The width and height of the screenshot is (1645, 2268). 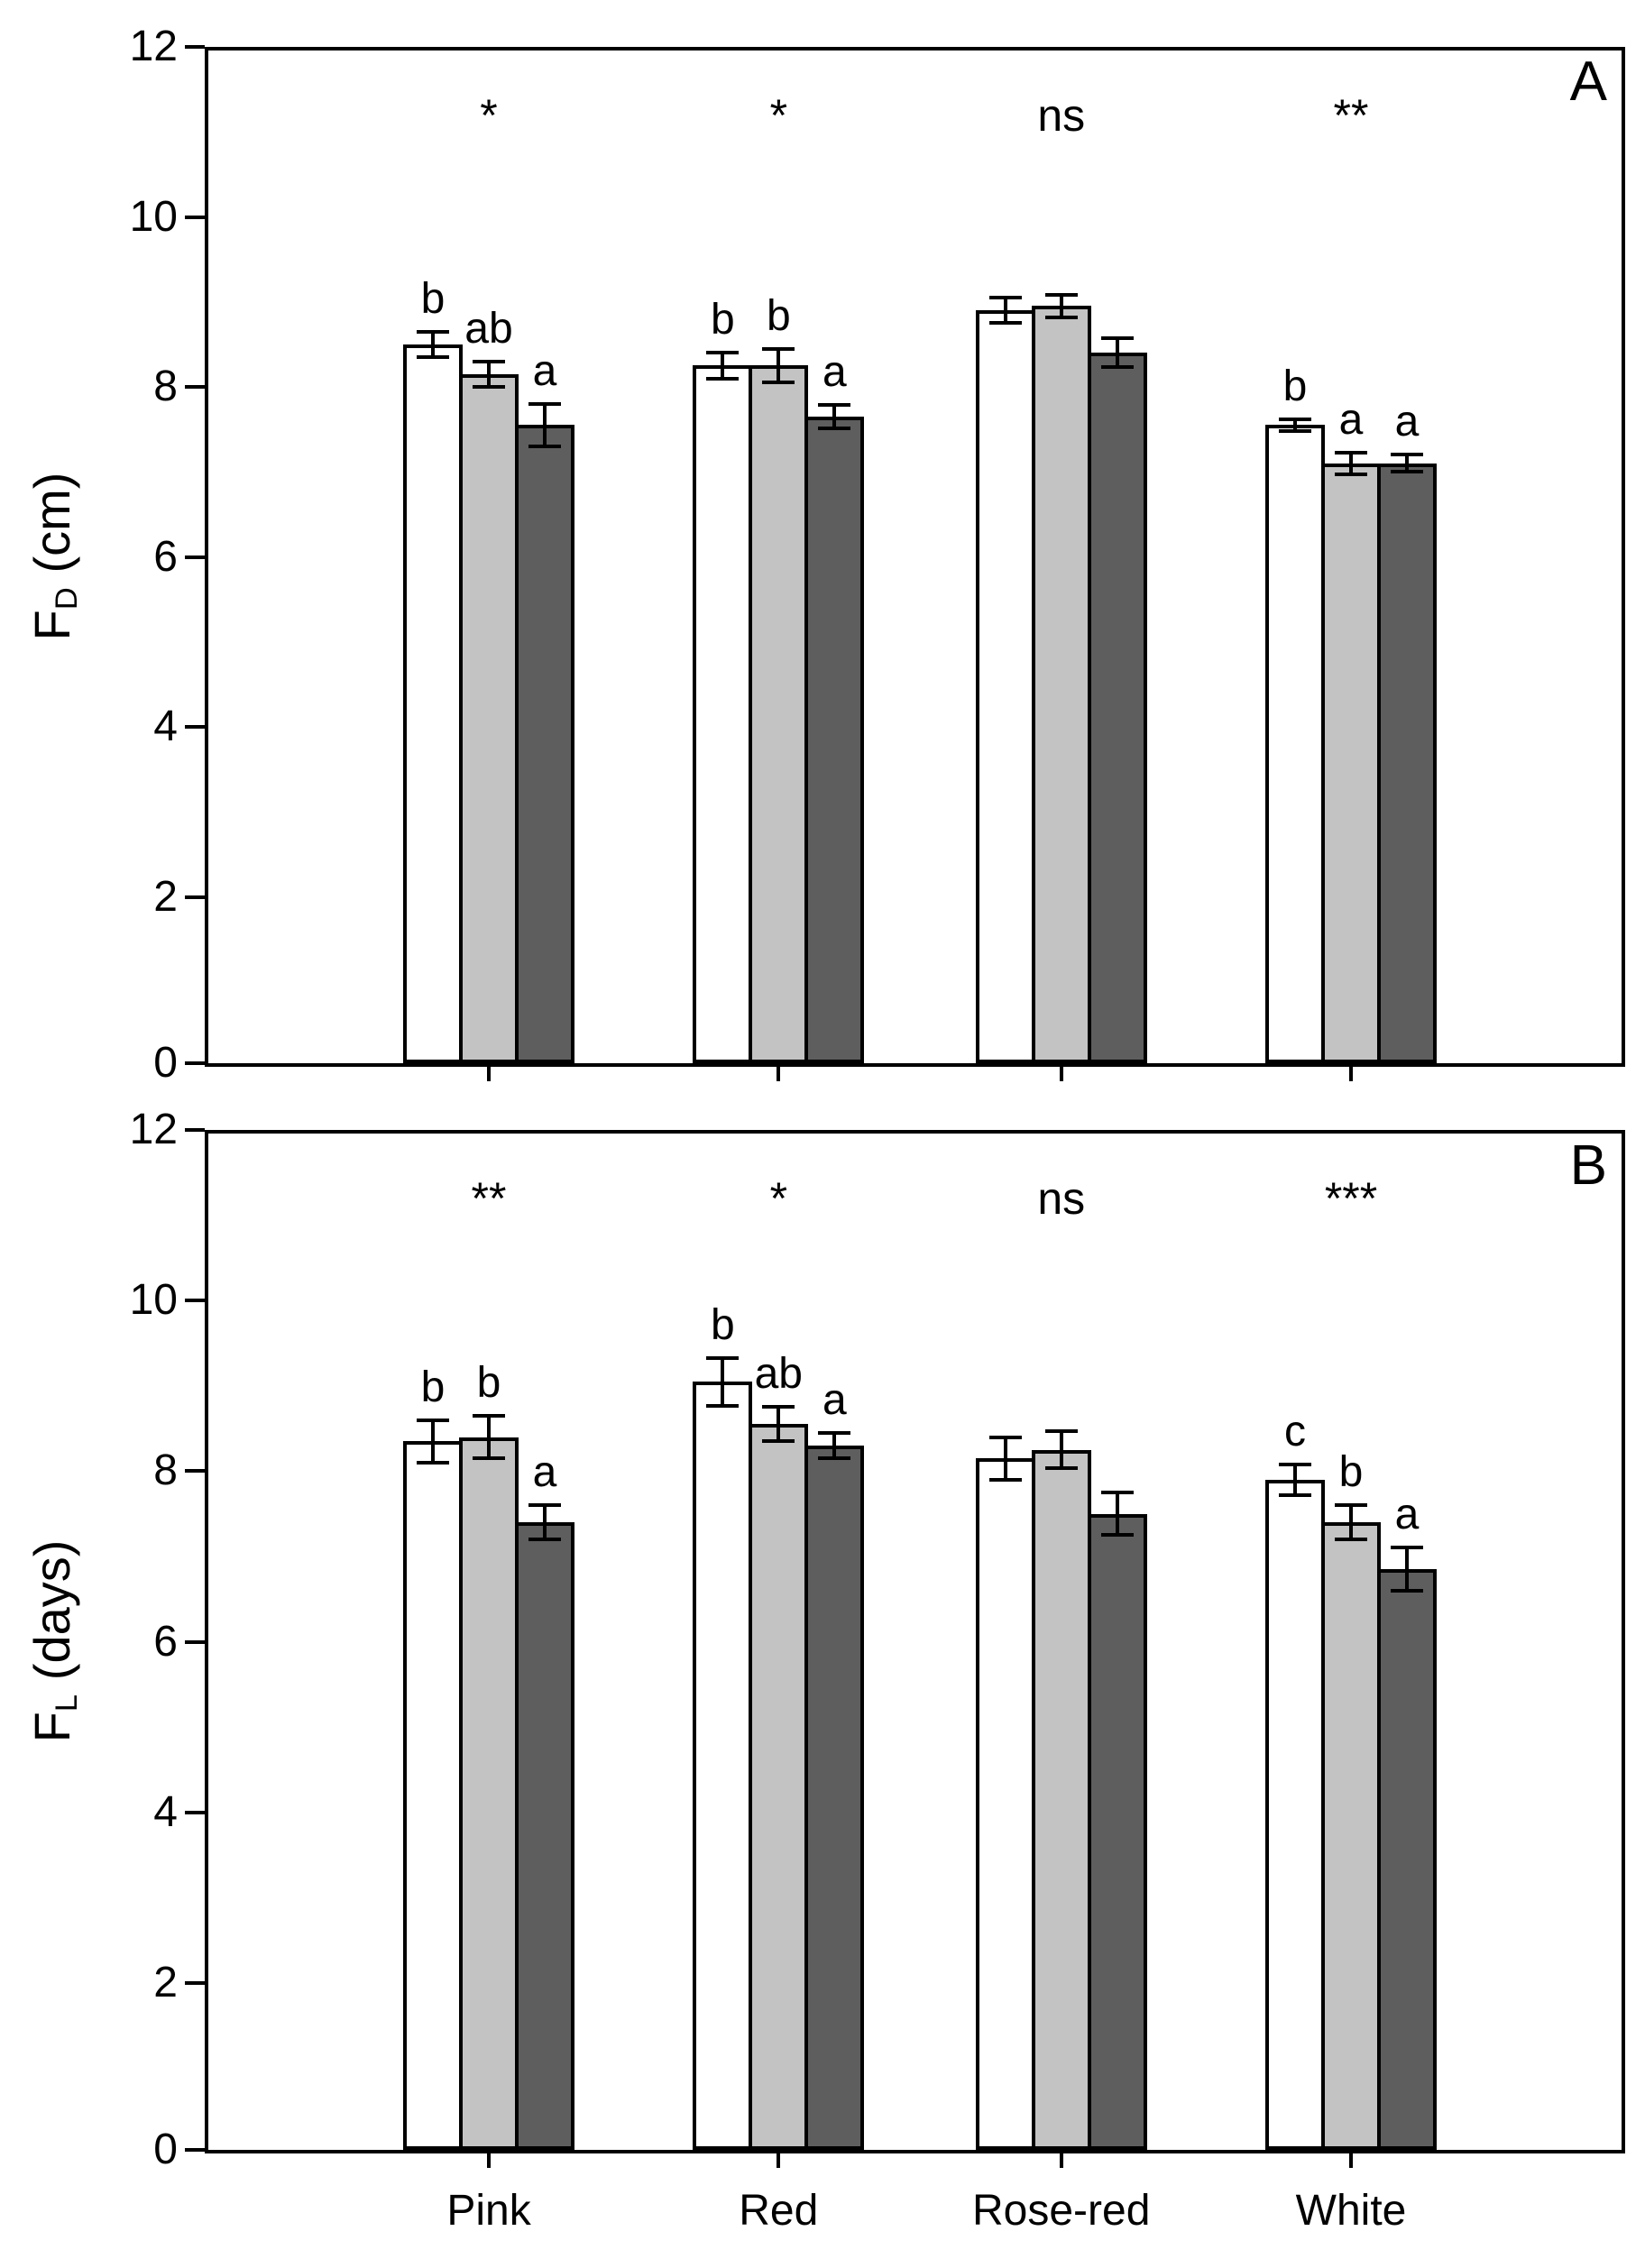 I want to click on y-tick-label: 6, so click(x=165, y=1642).